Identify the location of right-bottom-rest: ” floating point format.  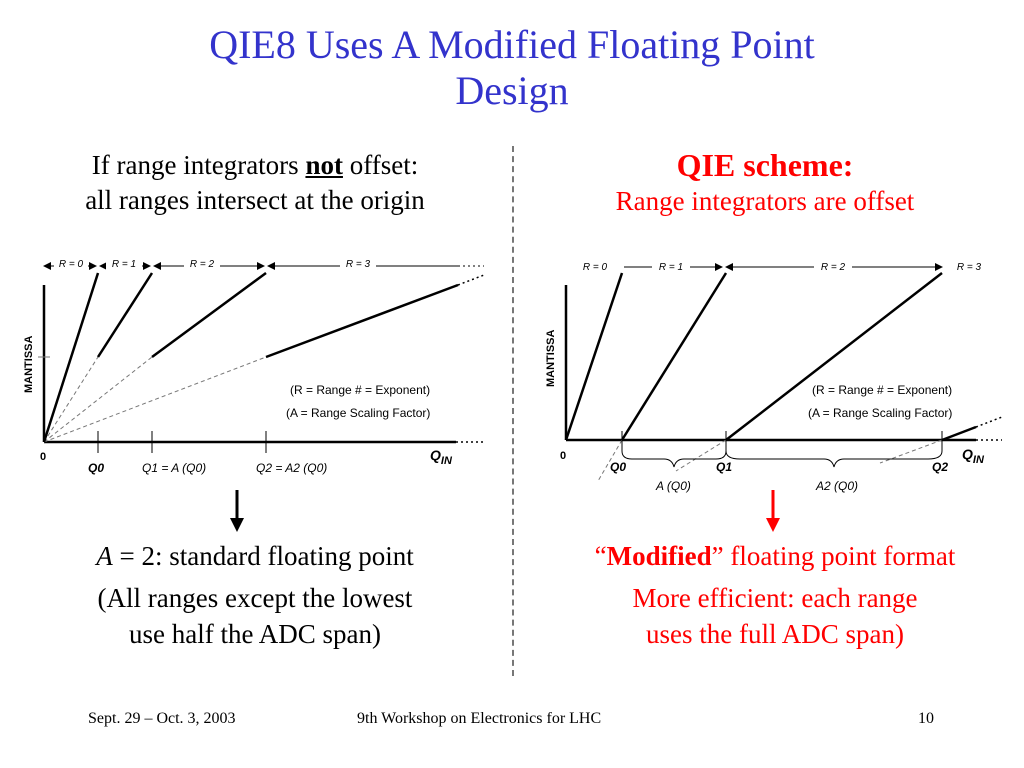
(833, 556).